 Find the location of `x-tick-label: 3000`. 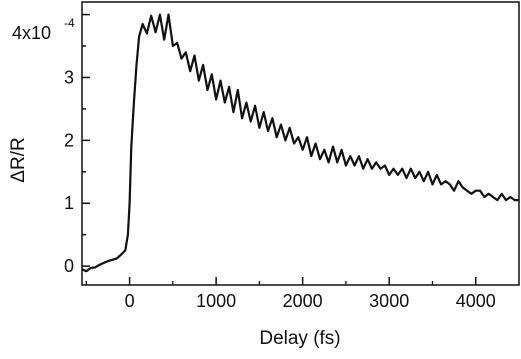

x-tick-label: 3000 is located at coordinates (389, 301).